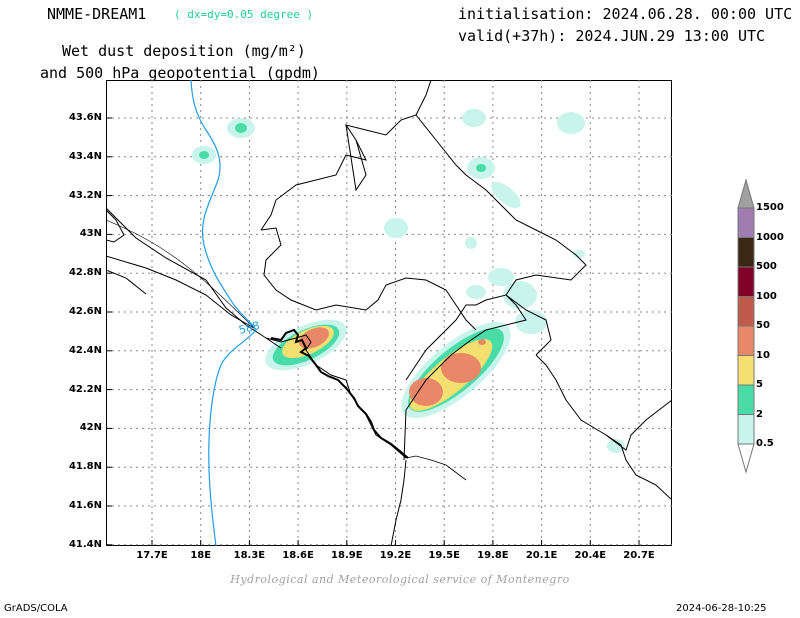 This screenshot has height=618, width=800. Describe the element at coordinates (493, 555) in the screenshot. I see `lon-tick-label: 19.8E` at that location.